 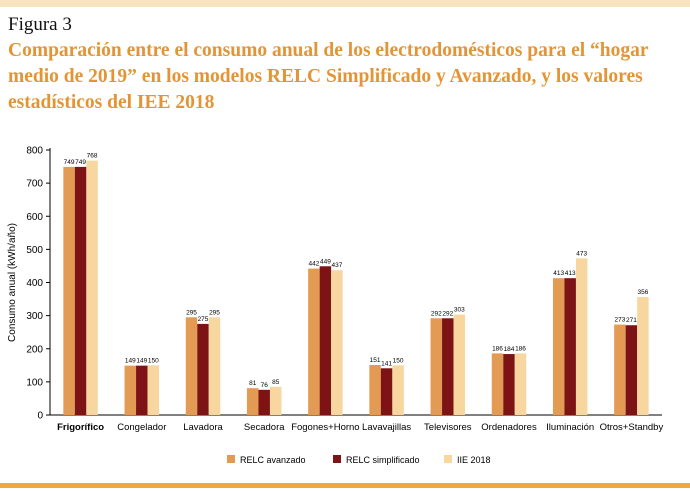 What do you see at coordinates (40, 24) in the screenshot?
I see `figure-label: Figura 3` at bounding box center [40, 24].